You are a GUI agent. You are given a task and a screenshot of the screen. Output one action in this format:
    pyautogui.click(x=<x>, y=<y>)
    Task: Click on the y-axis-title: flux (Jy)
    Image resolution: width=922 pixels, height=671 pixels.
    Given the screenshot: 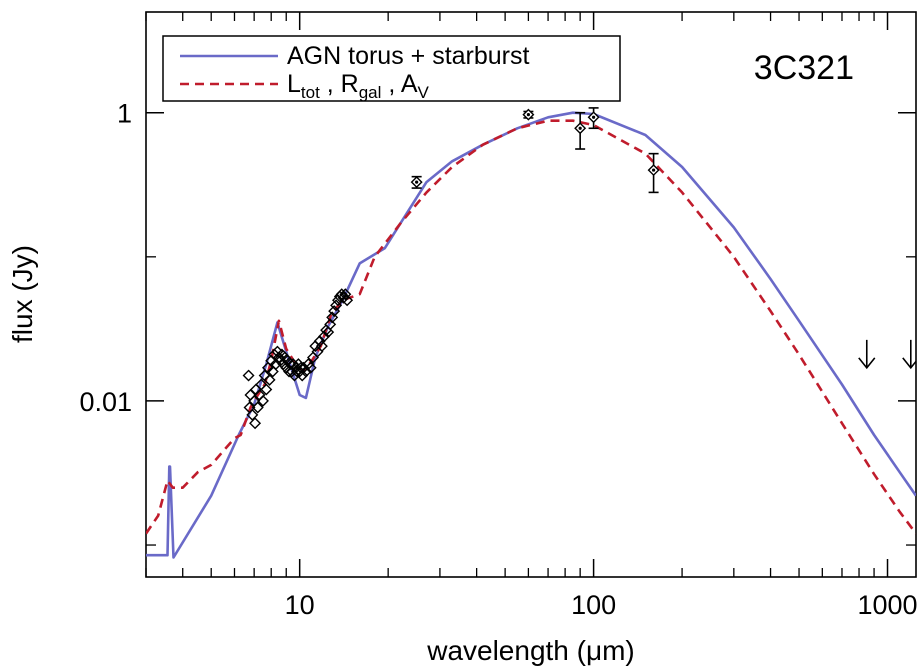 What is the action you would take?
    pyautogui.click(x=22, y=294)
    